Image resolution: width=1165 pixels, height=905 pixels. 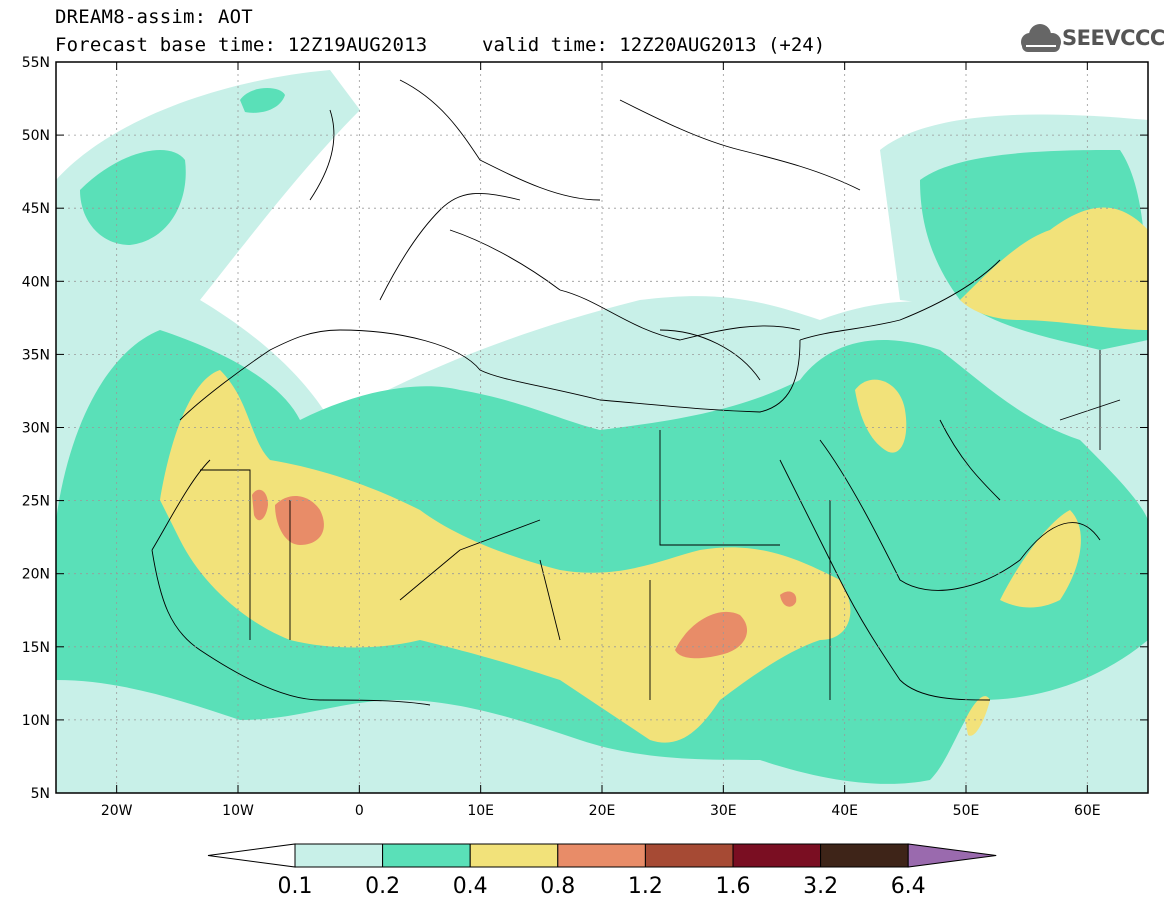 What do you see at coordinates (251, 855) in the screenshot?
I see `colorbar-under-triangle` at bounding box center [251, 855].